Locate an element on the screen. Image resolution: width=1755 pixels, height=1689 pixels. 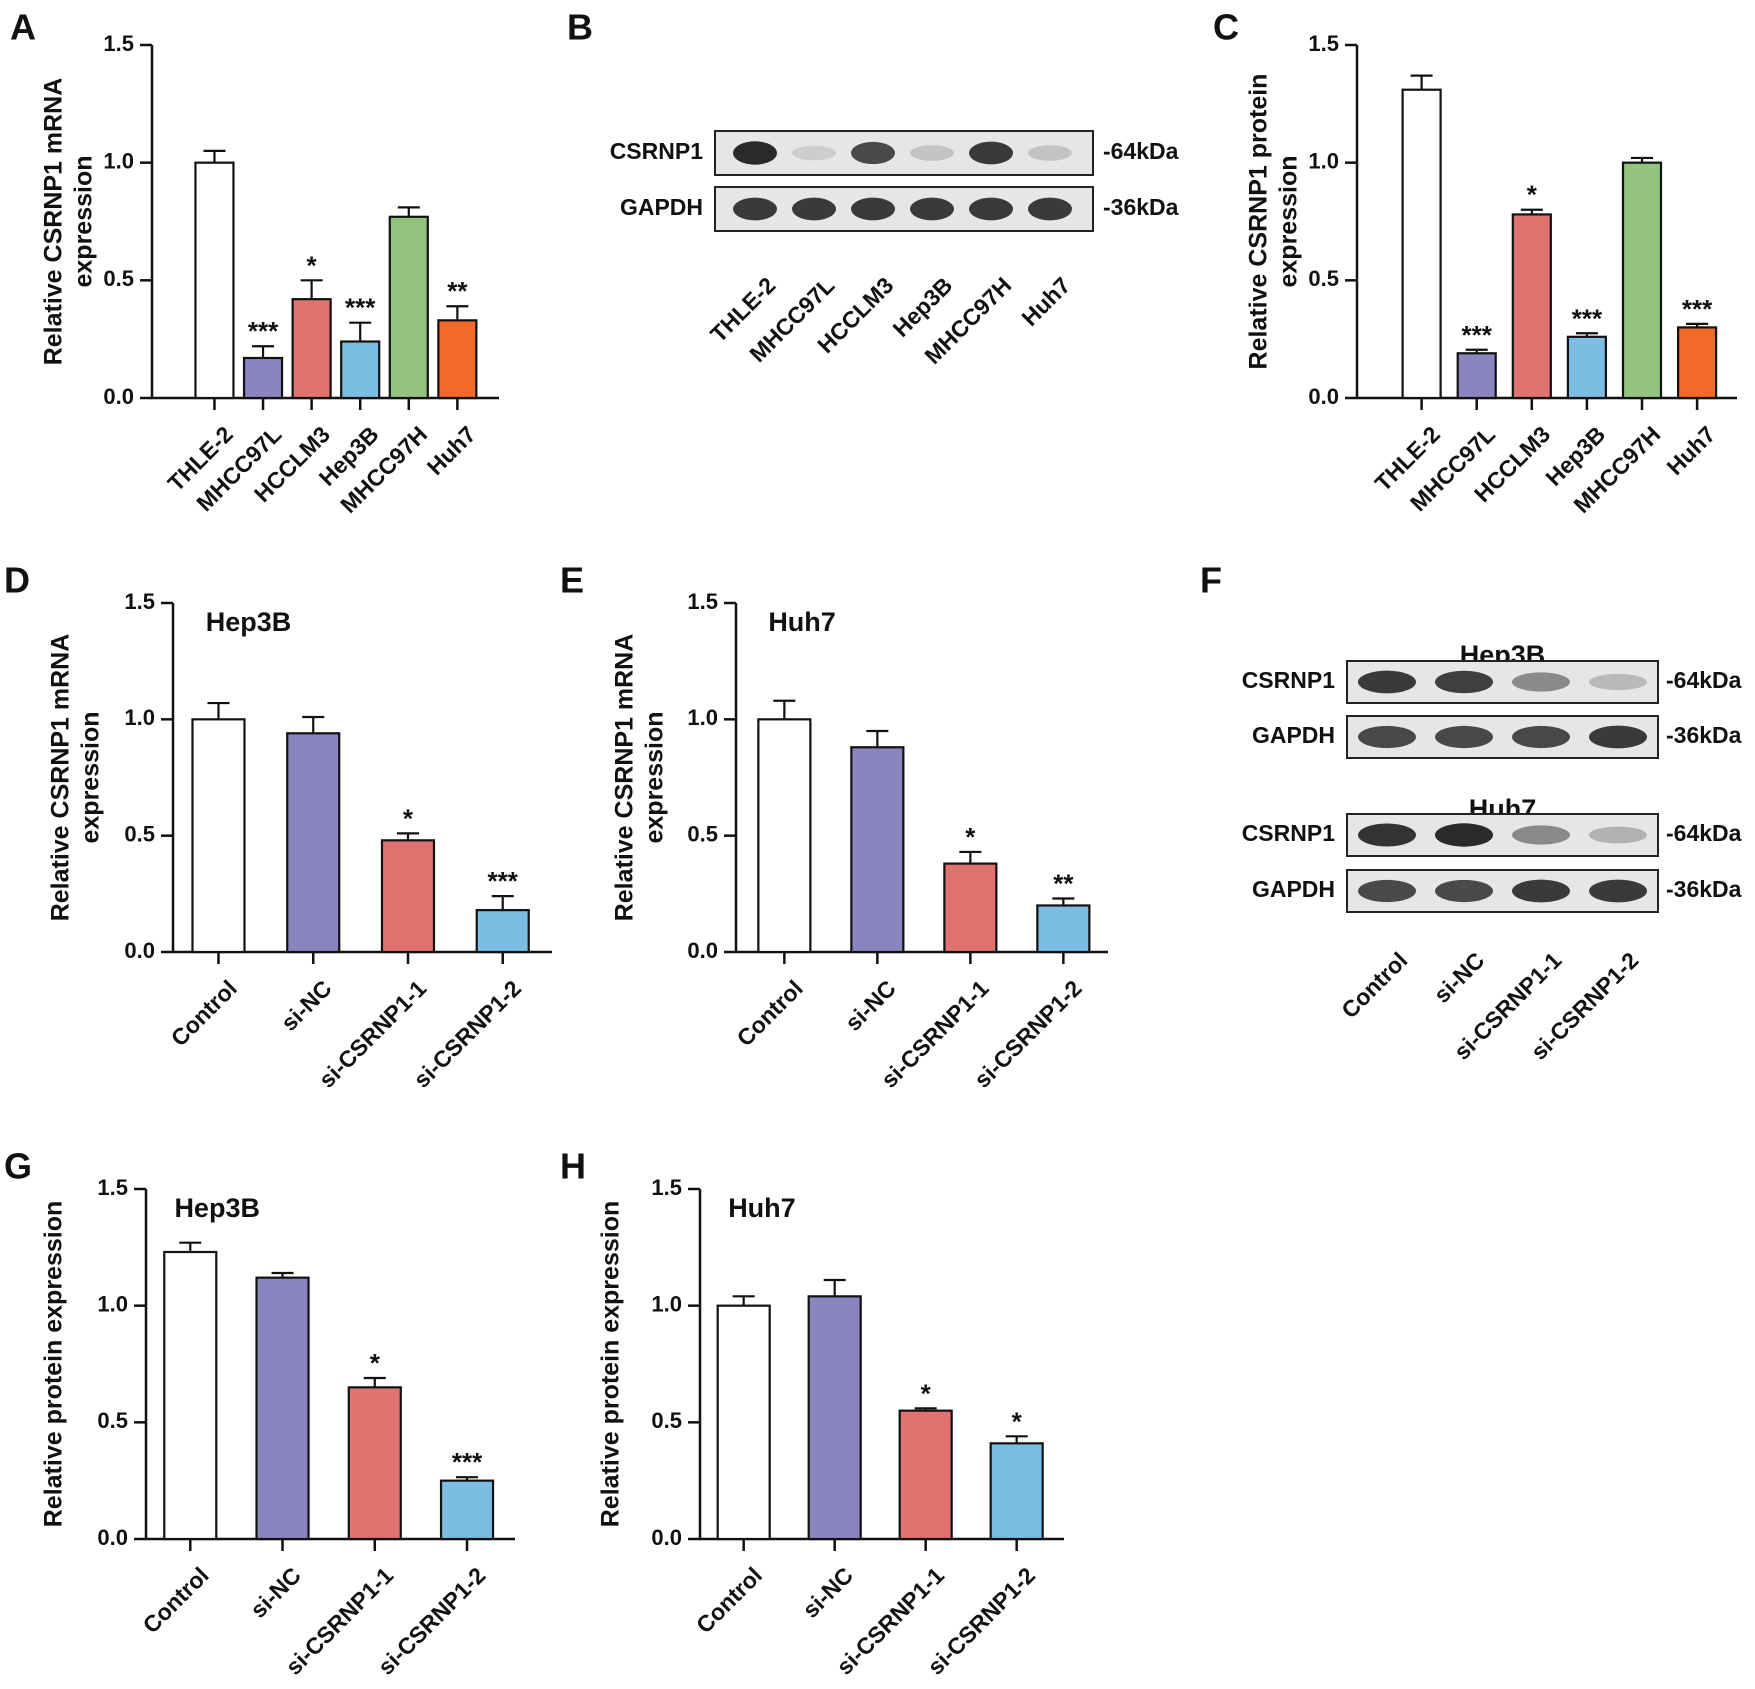
panel-label: D is located at coordinates (17, 580).